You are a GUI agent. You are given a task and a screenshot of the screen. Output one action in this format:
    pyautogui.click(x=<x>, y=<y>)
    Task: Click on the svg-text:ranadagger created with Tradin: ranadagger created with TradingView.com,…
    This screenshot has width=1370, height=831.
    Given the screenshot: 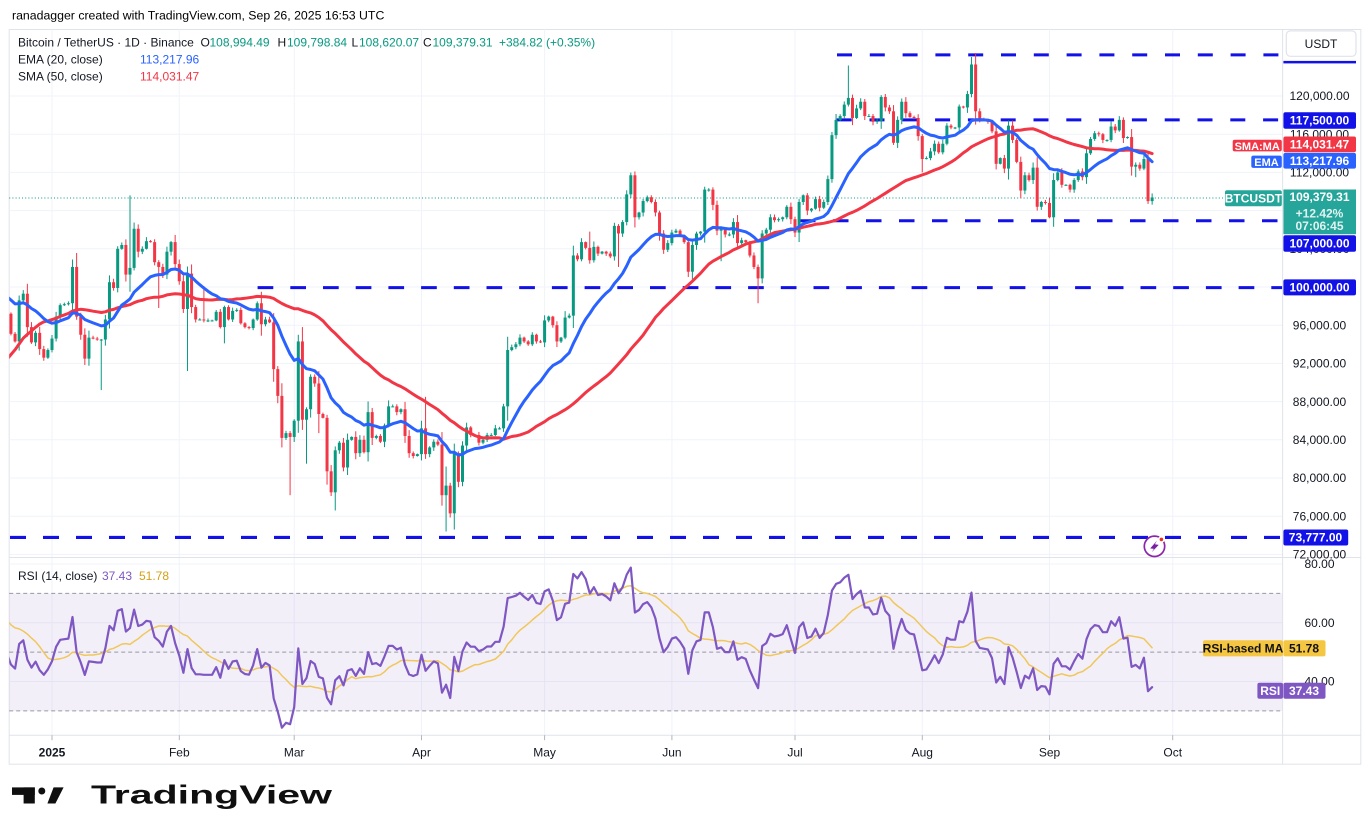 What is the action you would take?
    pyautogui.click(x=198, y=16)
    